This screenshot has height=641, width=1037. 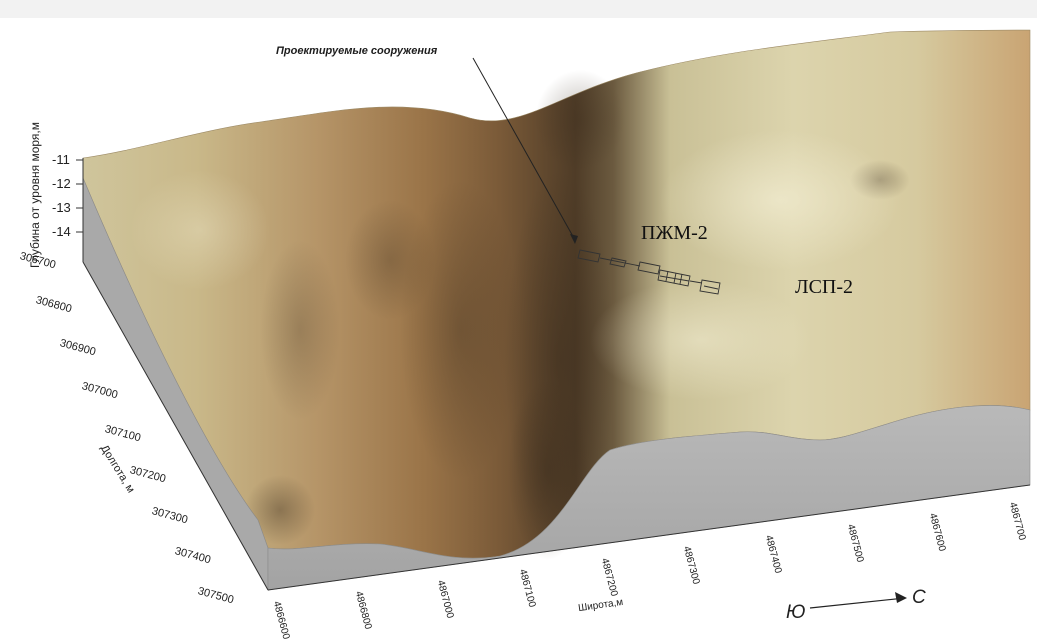 What do you see at coordinates (357, 51) in the screenshot?
I see `projected-structures-label: Проектируемые сооружения` at bounding box center [357, 51].